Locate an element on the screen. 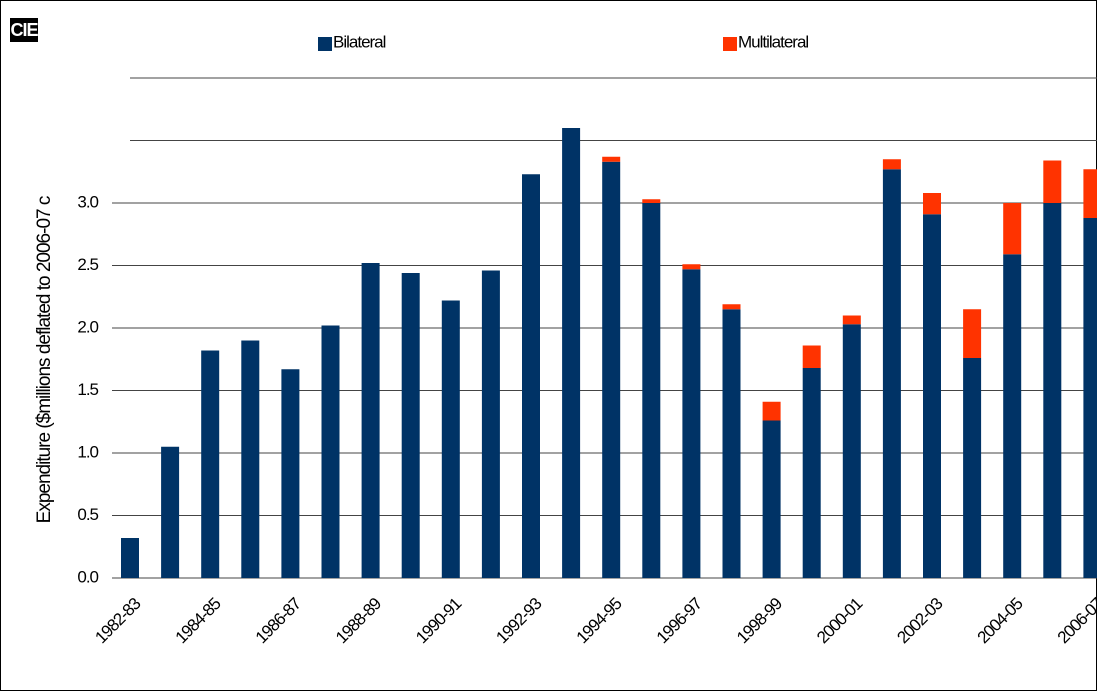  x-tick-label: 1988-89 is located at coordinates (358, 620).